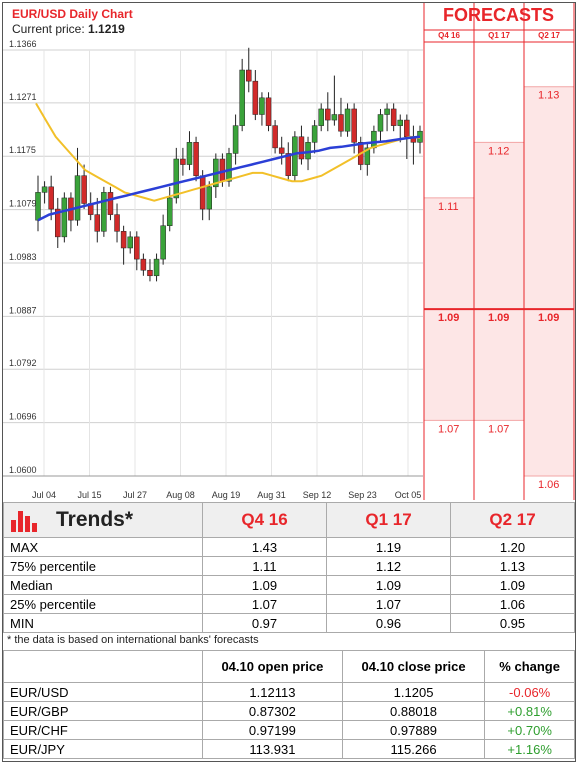 The image size is (579, 765). What do you see at coordinates (272, 730) in the screenshot?
I see `open-price: 0.97199` at bounding box center [272, 730].